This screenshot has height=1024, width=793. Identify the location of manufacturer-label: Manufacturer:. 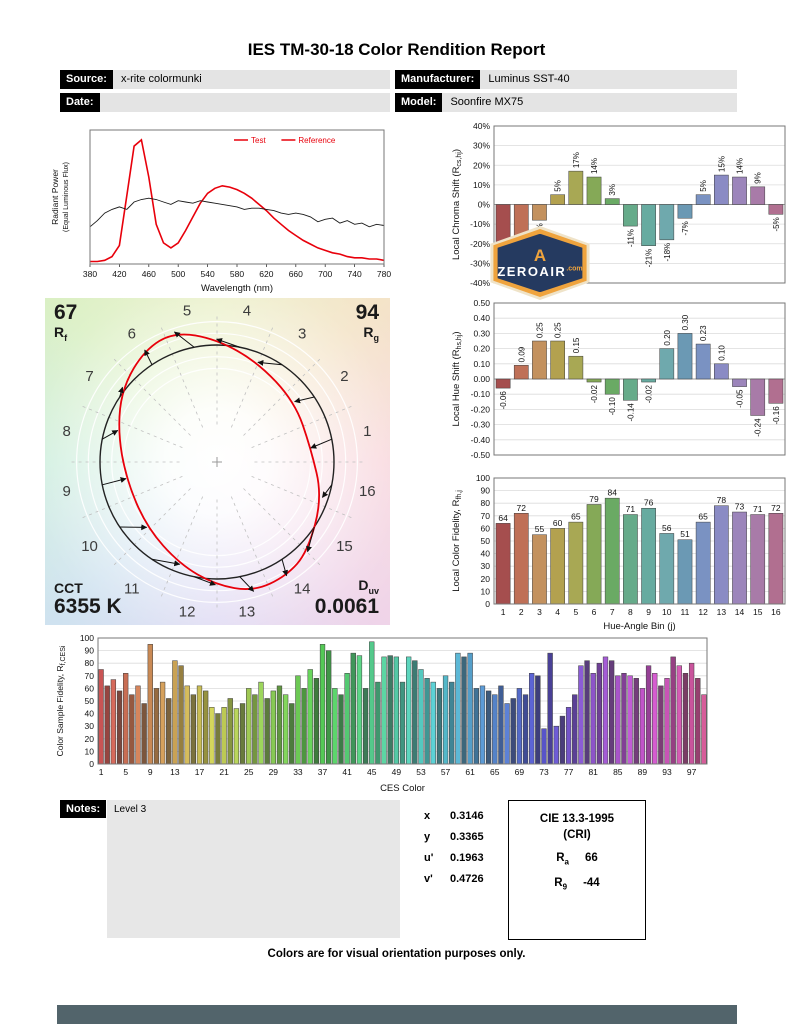
(438, 79).